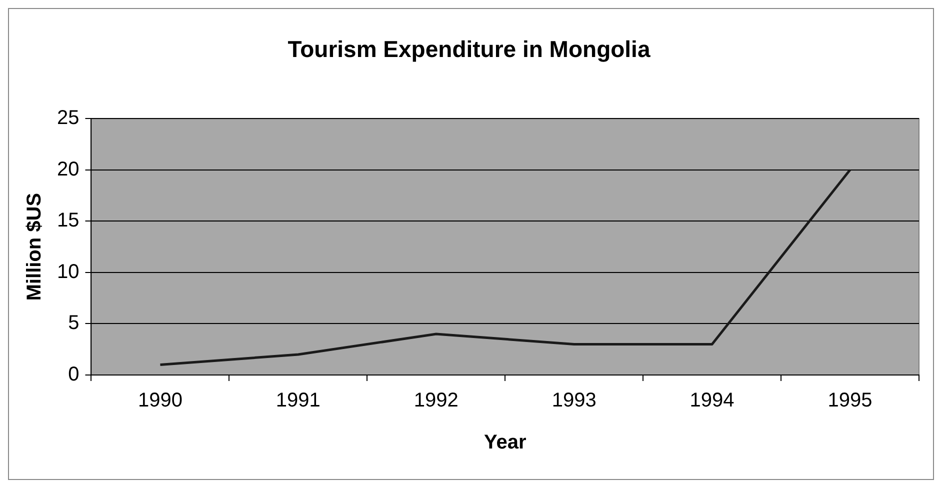 The height and width of the screenshot is (488, 942). I want to click on x-tick-label: 1993, so click(574, 401).